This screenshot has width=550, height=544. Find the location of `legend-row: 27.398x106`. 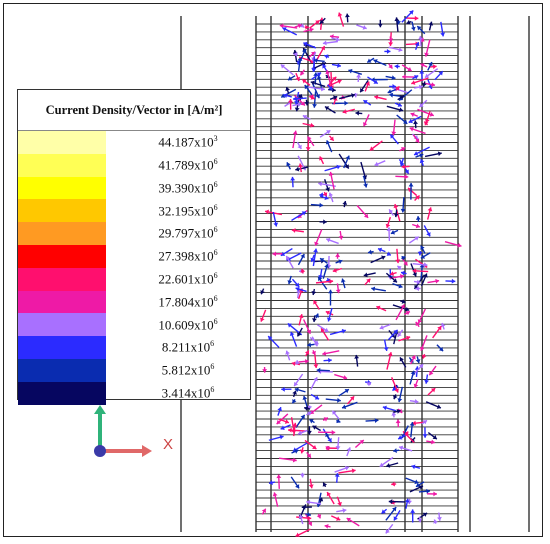

legend-row: 27.398x106 is located at coordinates (134, 256).